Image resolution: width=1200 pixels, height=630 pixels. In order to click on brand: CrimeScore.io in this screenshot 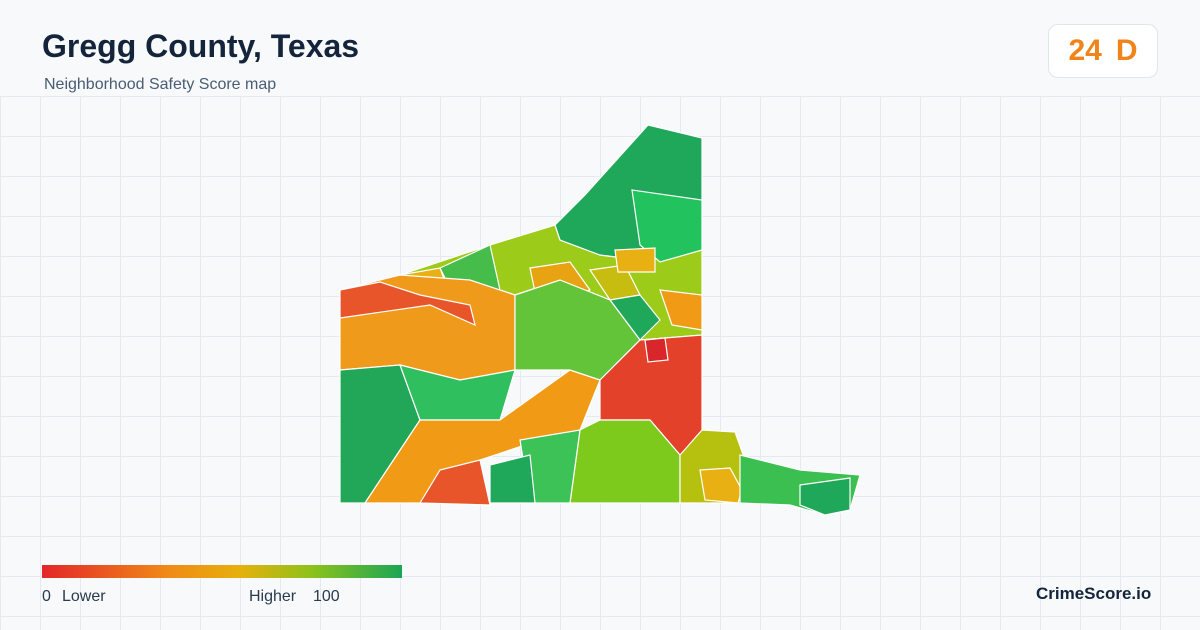, I will do `click(1094, 593)`.